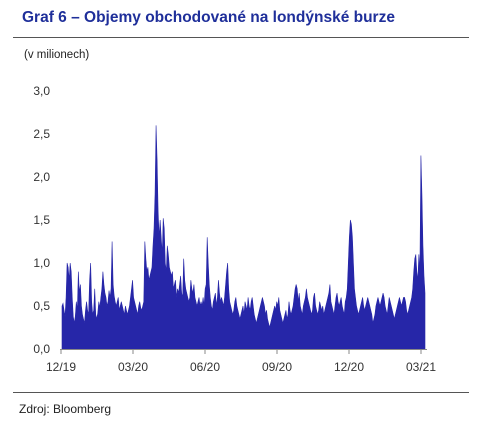 Image resolution: width=482 pixels, height=436 pixels. I want to click on x-tick-label: 12/20, so click(349, 367).